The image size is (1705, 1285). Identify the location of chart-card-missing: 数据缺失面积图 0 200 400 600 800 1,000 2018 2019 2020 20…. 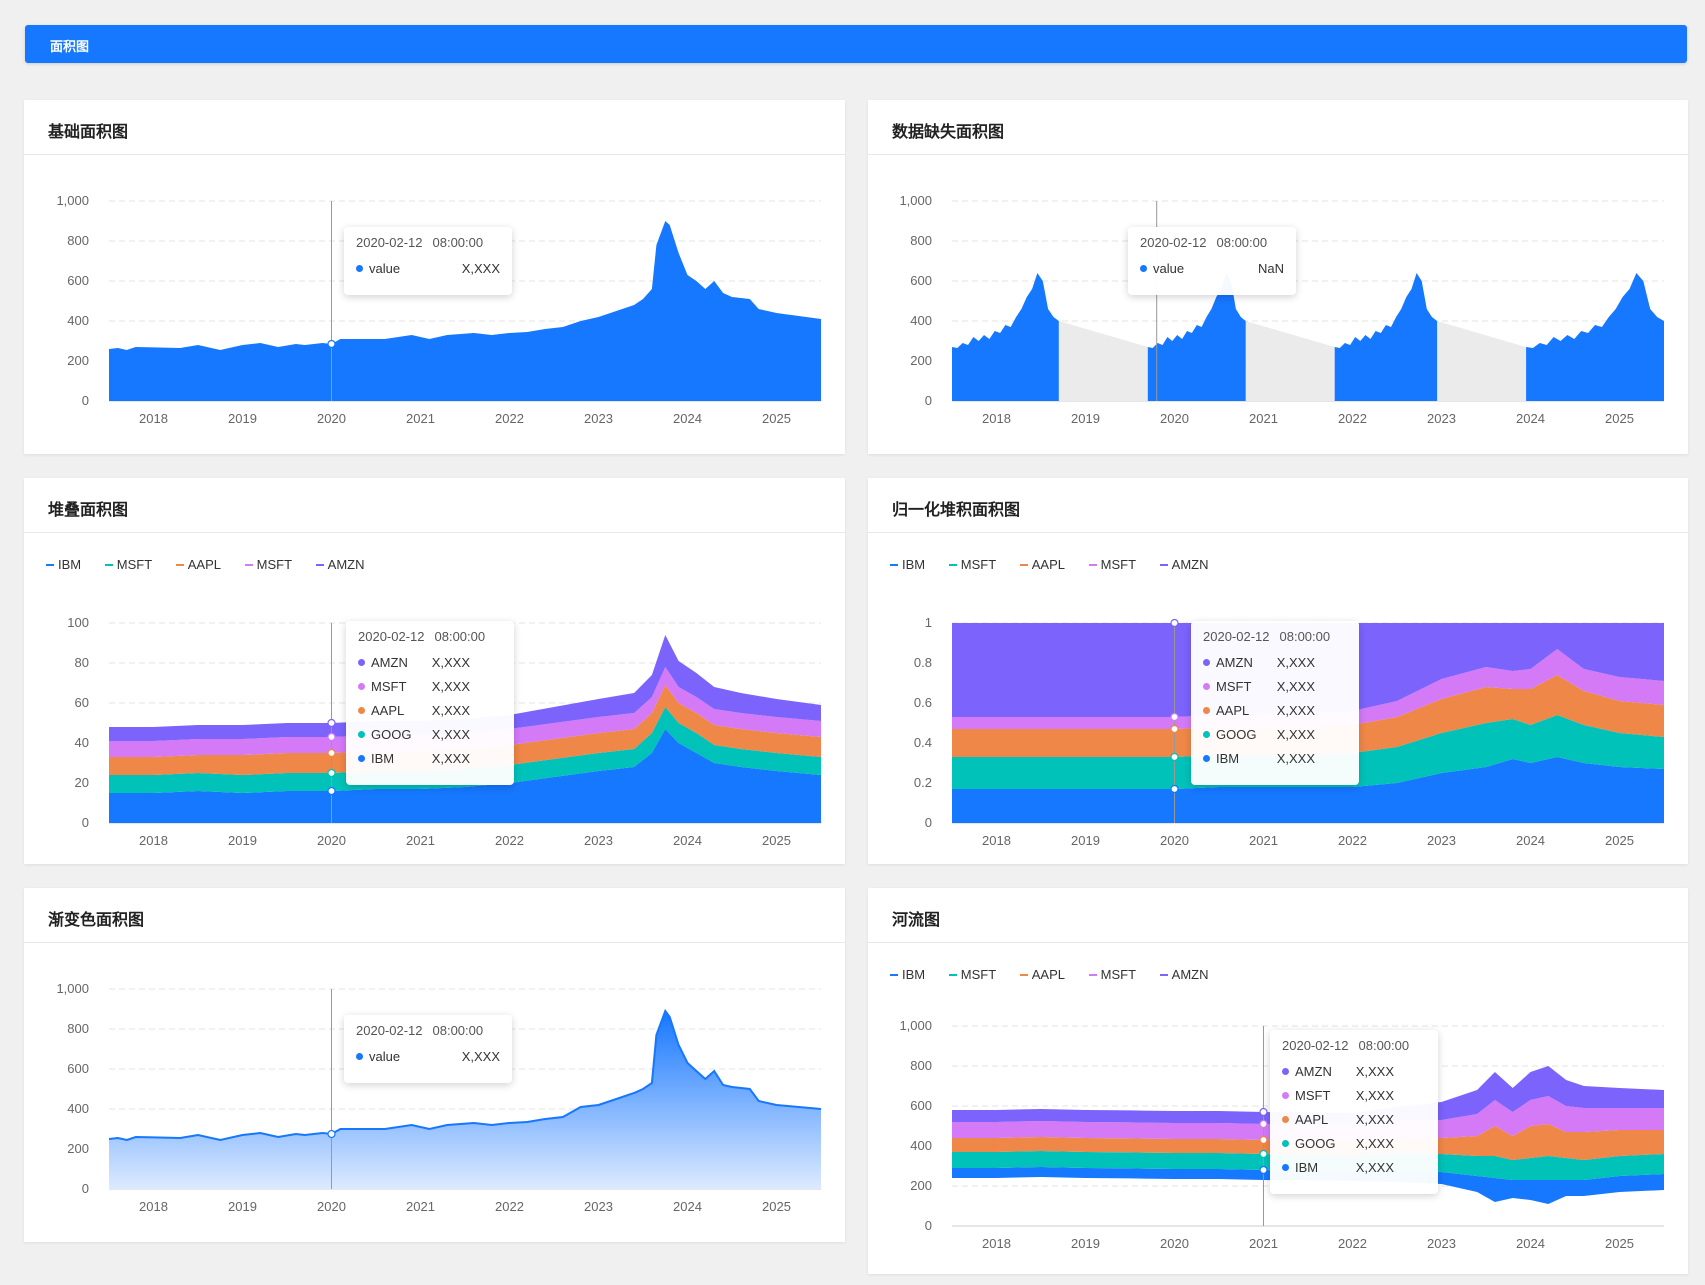
(1278, 277).